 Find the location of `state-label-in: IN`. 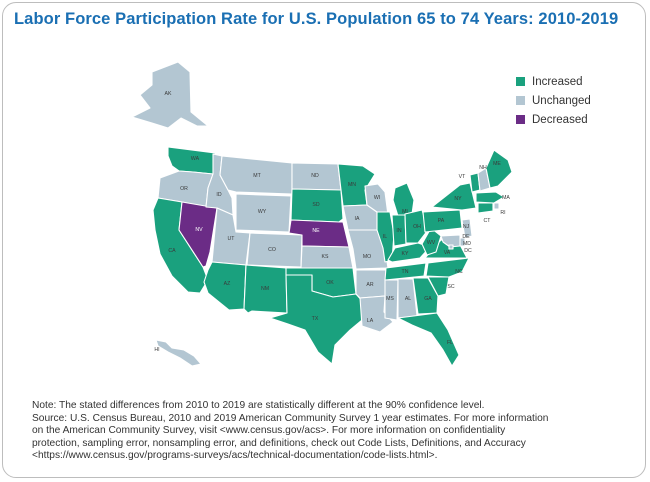

state-label-in: IN is located at coordinates (398, 231).